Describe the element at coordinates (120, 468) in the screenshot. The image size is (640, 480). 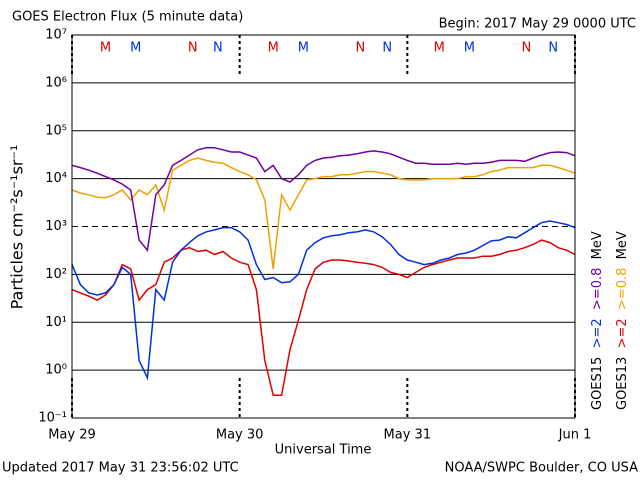
I see `footer-left: Updated 2017 May 31 23:56:02 UTC` at that location.